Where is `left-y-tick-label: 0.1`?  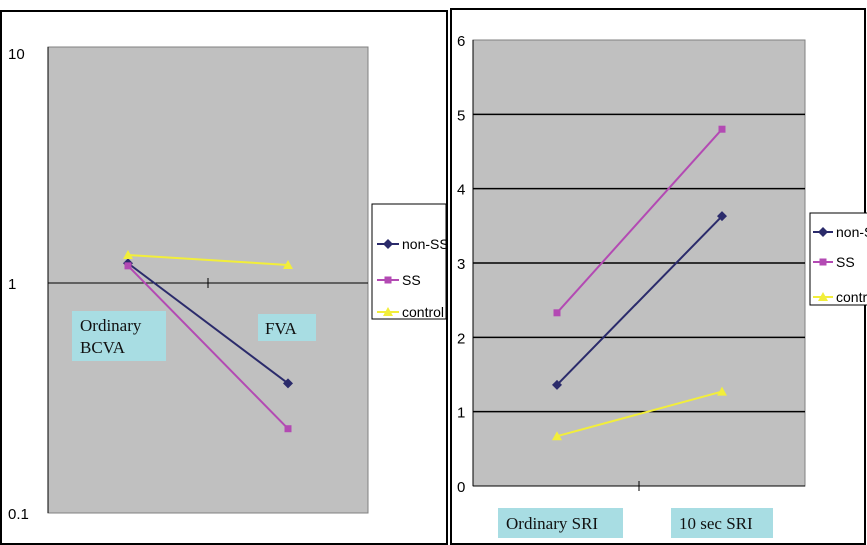 left-y-tick-label: 0.1 is located at coordinates (18, 514).